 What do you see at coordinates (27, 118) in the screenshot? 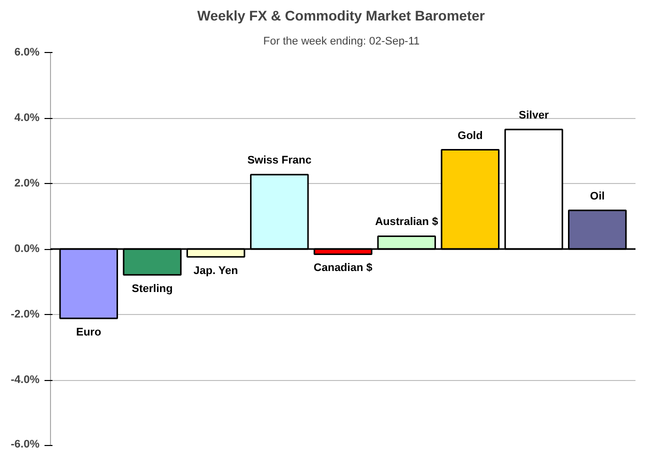
I see `y-tick-label: 4.0%` at bounding box center [27, 118].